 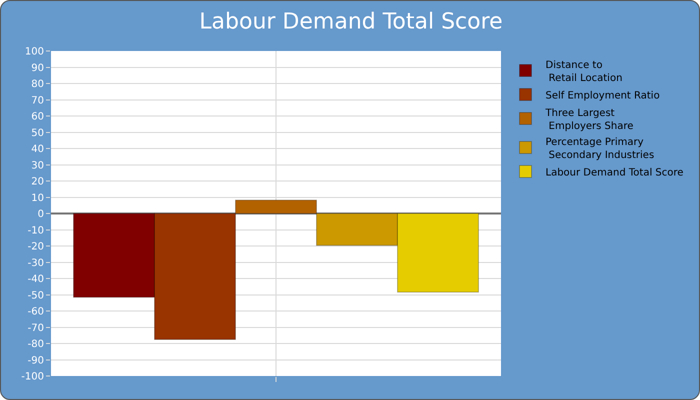 I want to click on y-tick-label: 60, so click(x=37, y=117).